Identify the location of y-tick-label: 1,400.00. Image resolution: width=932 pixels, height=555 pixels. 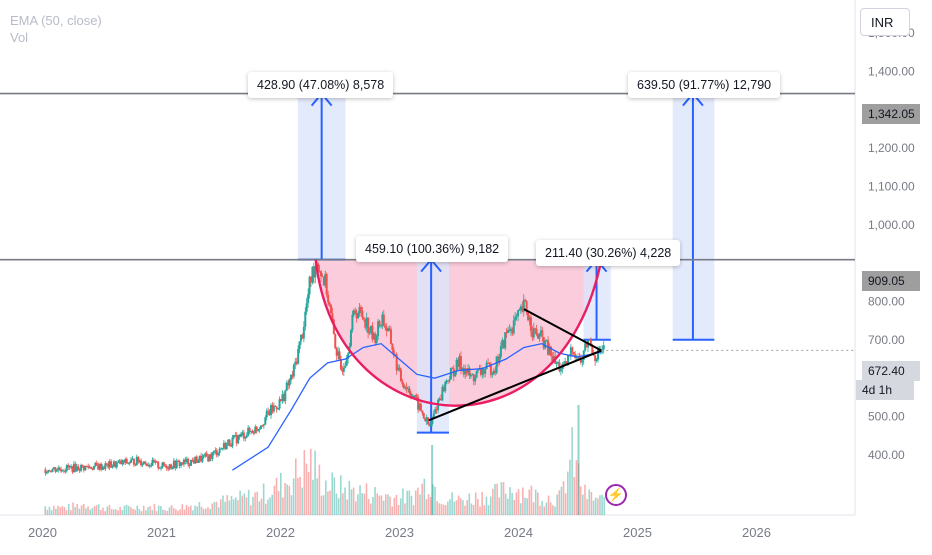
(891, 71).